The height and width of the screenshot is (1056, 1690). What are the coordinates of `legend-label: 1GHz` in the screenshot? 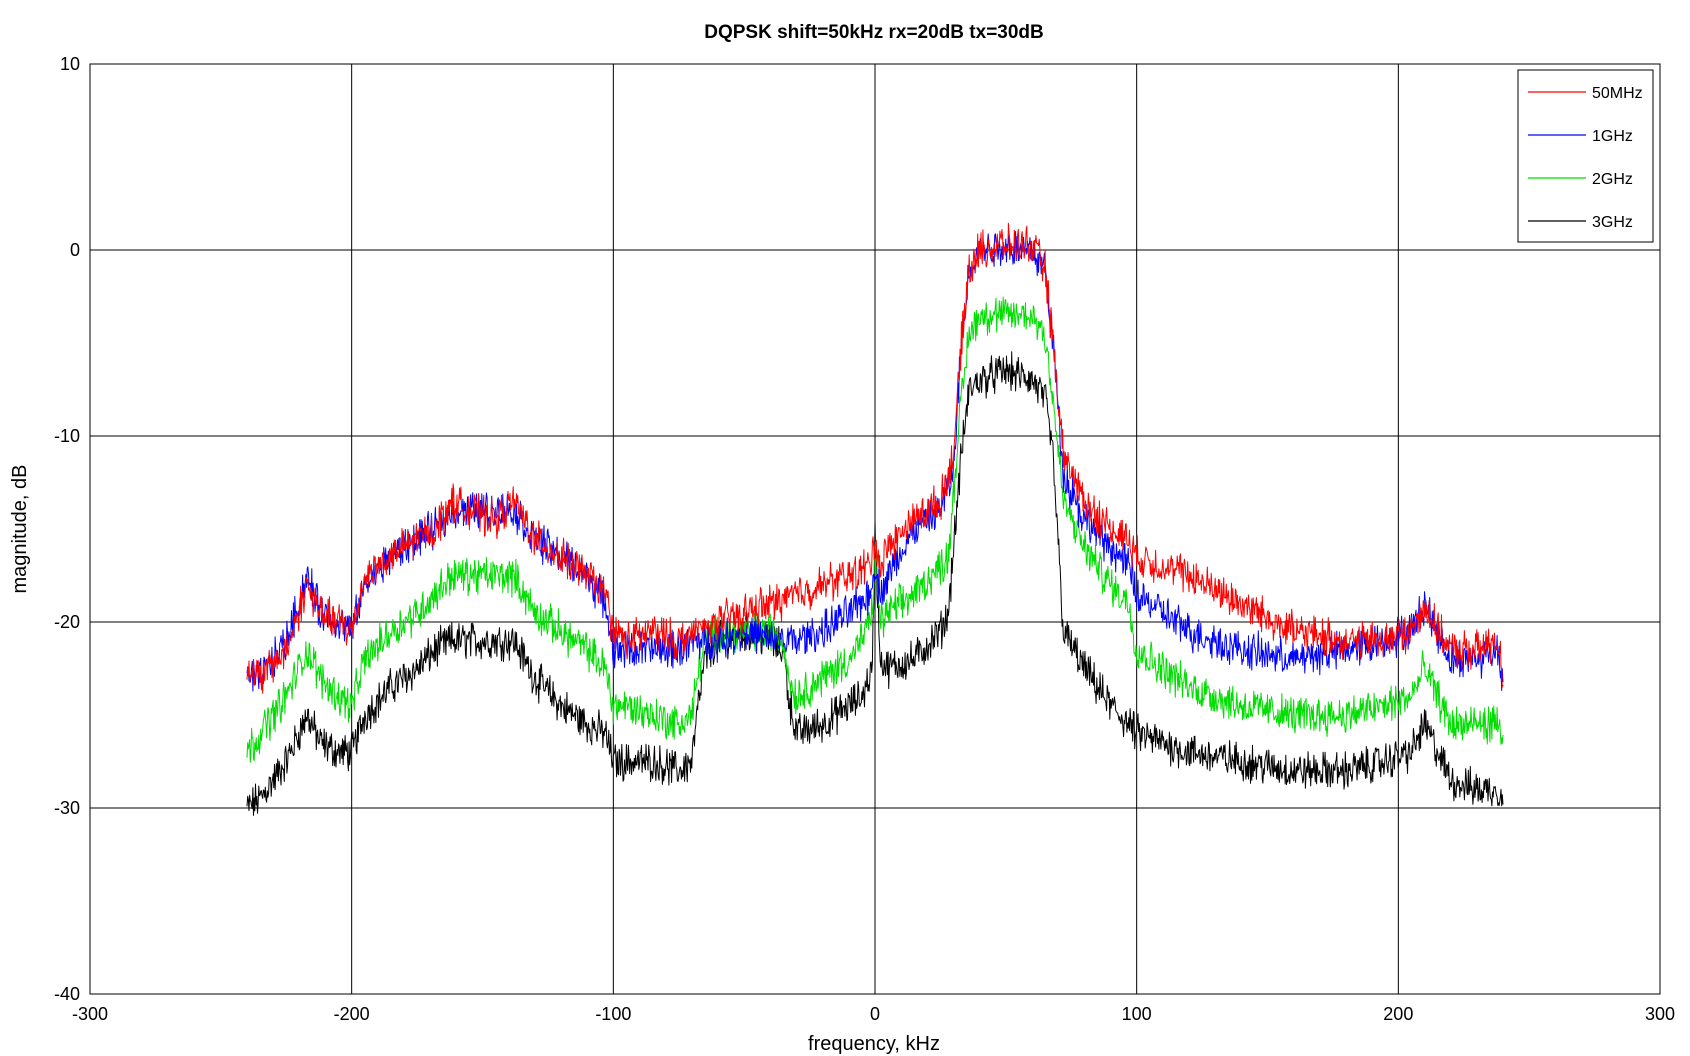 It's located at (1612, 136).